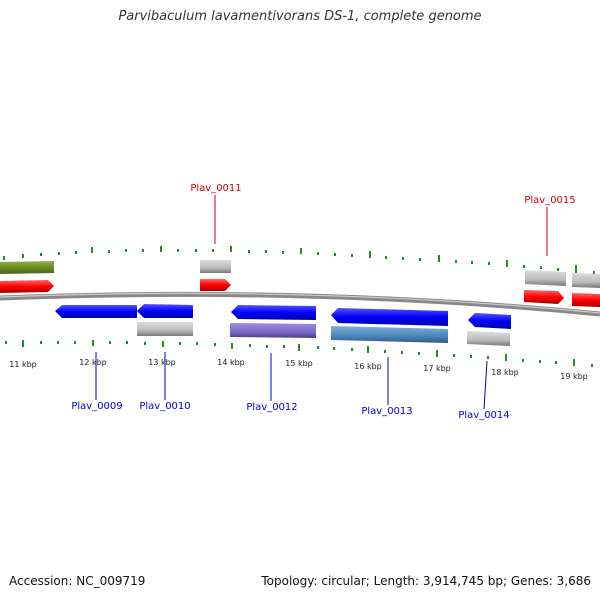  Describe the element at coordinates (27, 267) in the screenshot. I see `gene-green-feature` at that location.